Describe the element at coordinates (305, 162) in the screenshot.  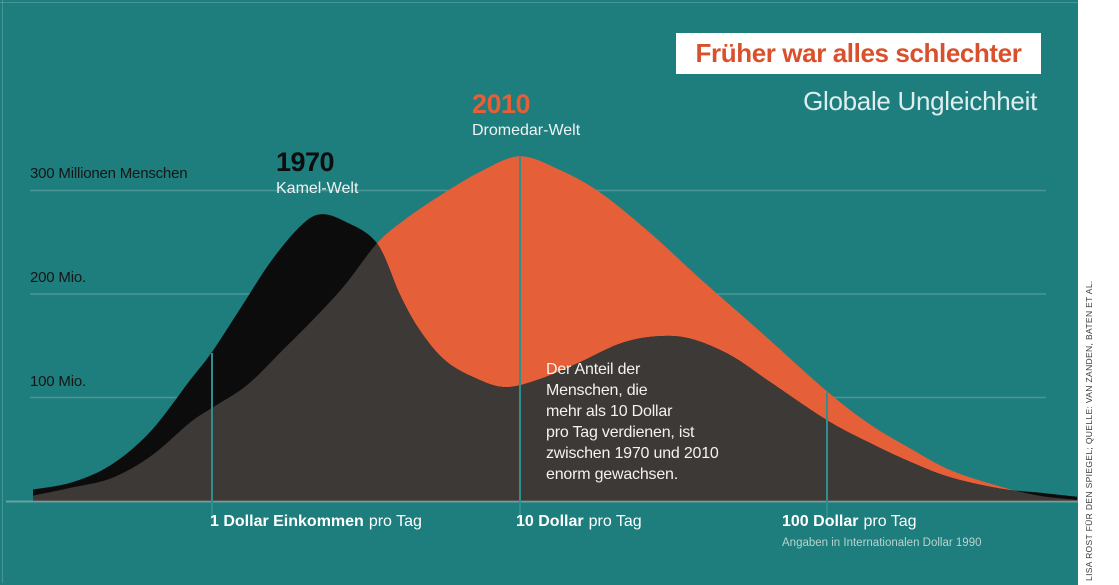
I see `series-year-1970: 1970` at that location.